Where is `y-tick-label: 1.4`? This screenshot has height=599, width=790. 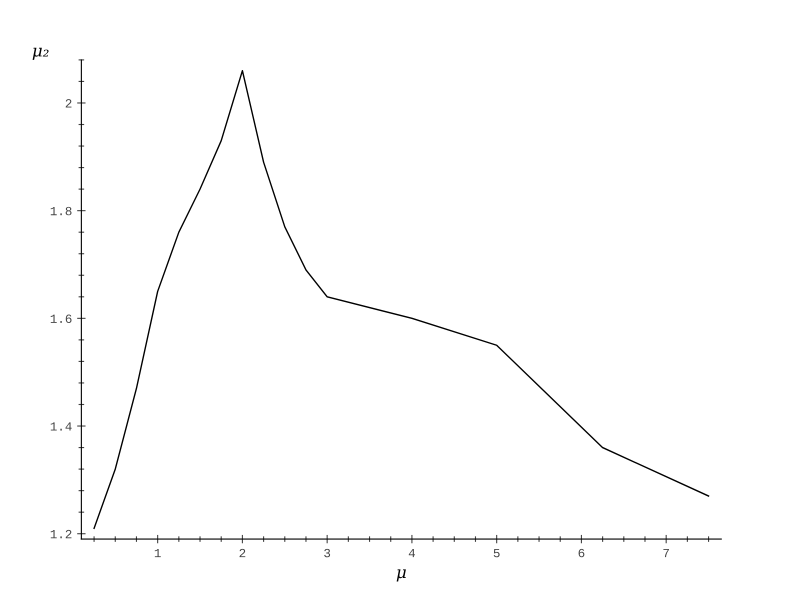
y-tick-label: 1.4 is located at coordinates (61, 426).